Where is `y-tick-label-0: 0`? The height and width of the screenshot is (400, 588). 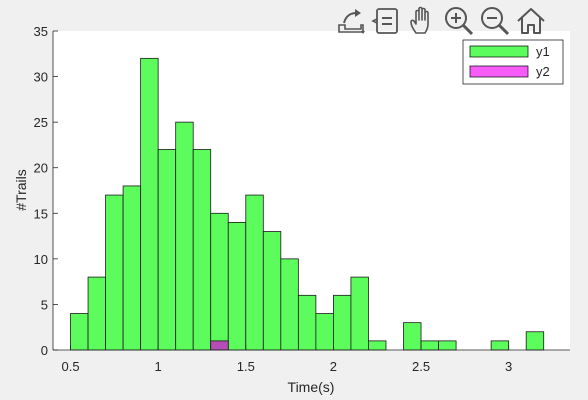 y-tick-label-0: 0 is located at coordinates (44, 350).